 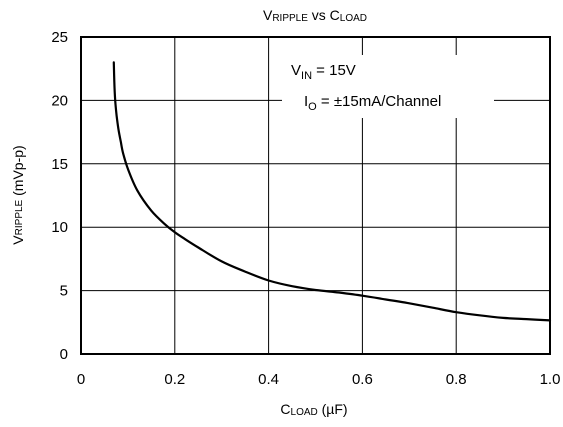 I want to click on y-axis-title: VRIPPLE (mVp-p), so click(x=18, y=194).